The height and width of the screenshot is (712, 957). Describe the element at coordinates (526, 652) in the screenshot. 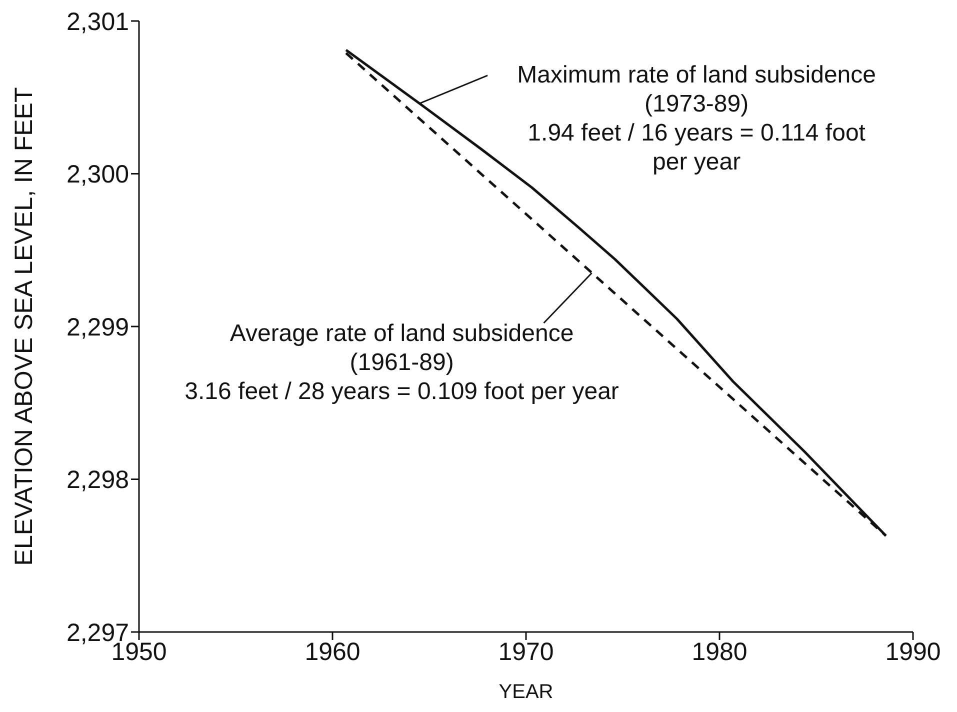

I see `x-tick-label: 1970` at that location.